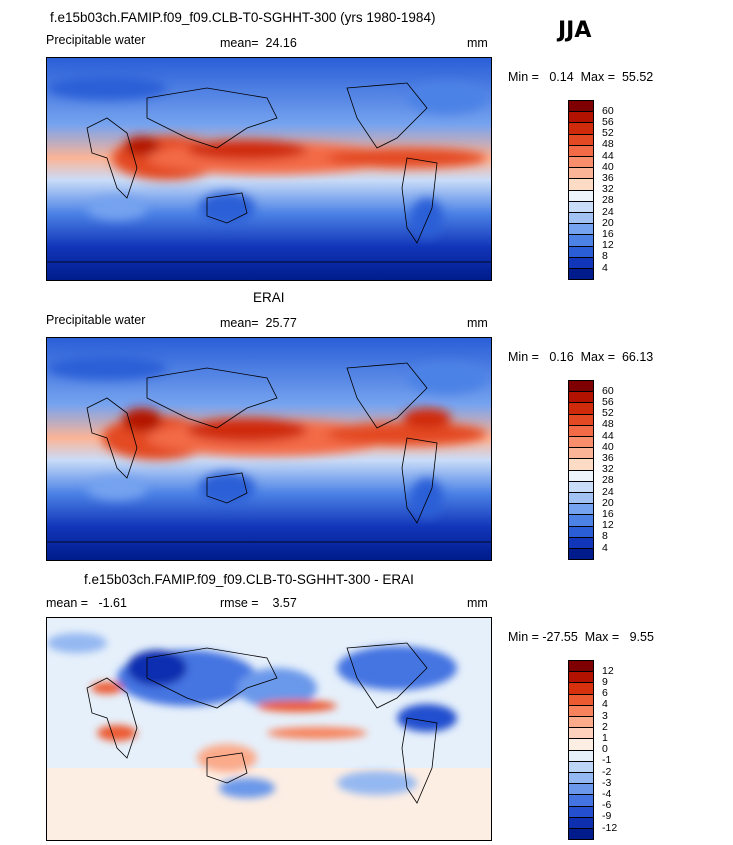 The height and width of the screenshot is (845, 733). Describe the element at coordinates (605, 737) in the screenshot. I see `colorbar-tick-label: 1` at that location.